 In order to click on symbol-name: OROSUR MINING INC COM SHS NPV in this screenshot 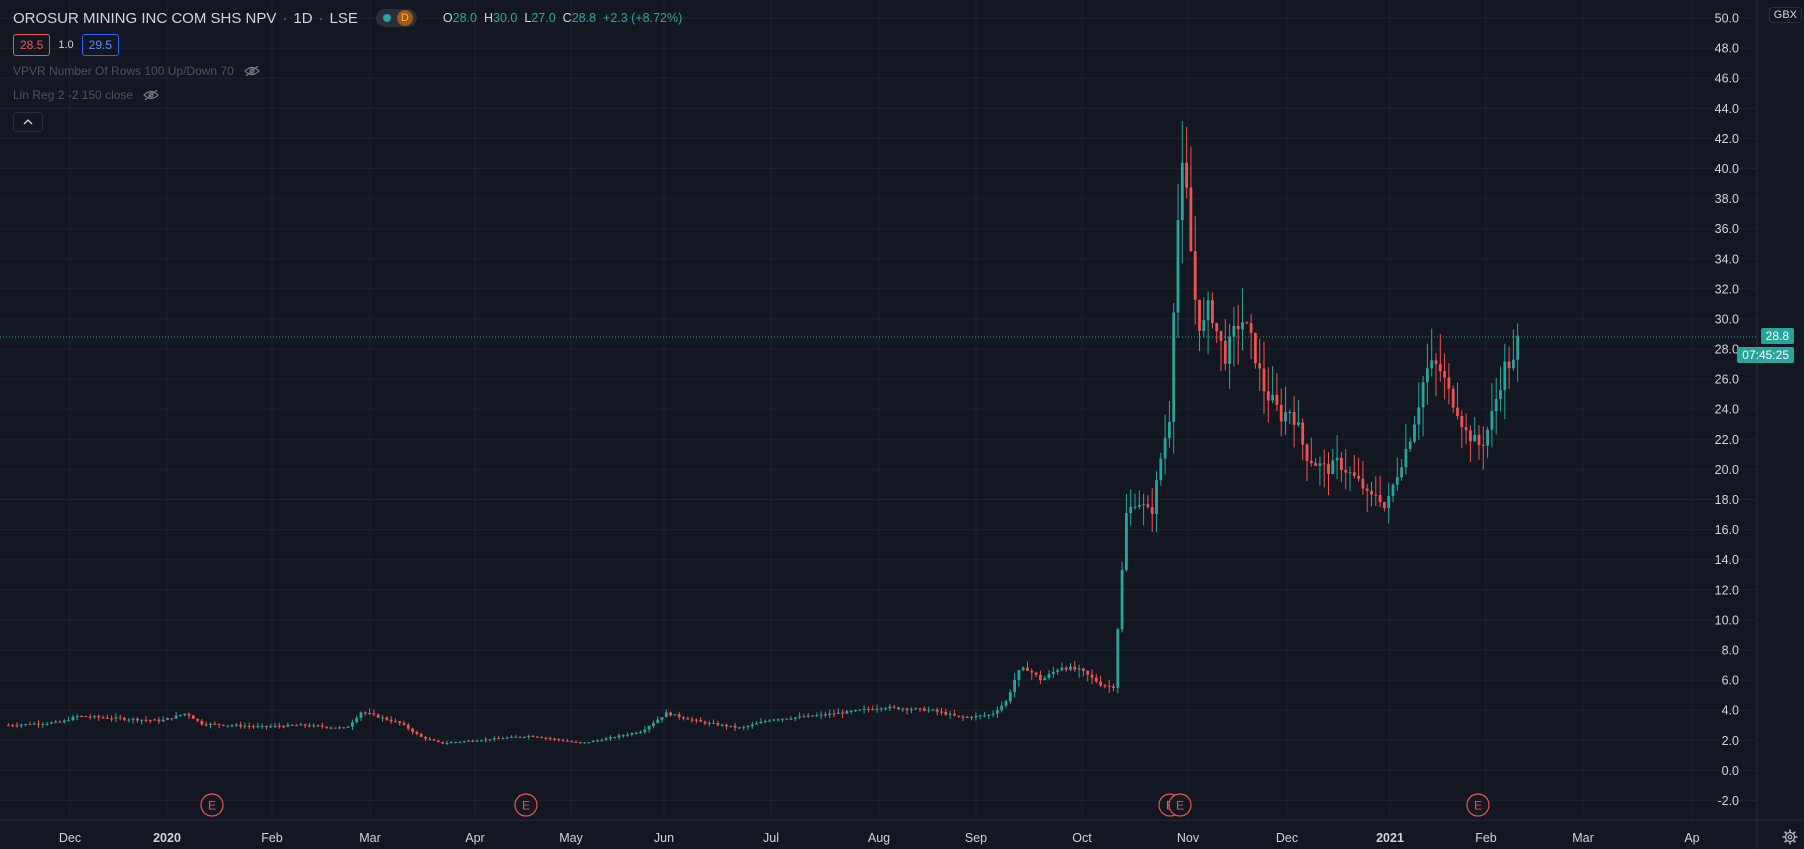, I will do `click(145, 18)`.